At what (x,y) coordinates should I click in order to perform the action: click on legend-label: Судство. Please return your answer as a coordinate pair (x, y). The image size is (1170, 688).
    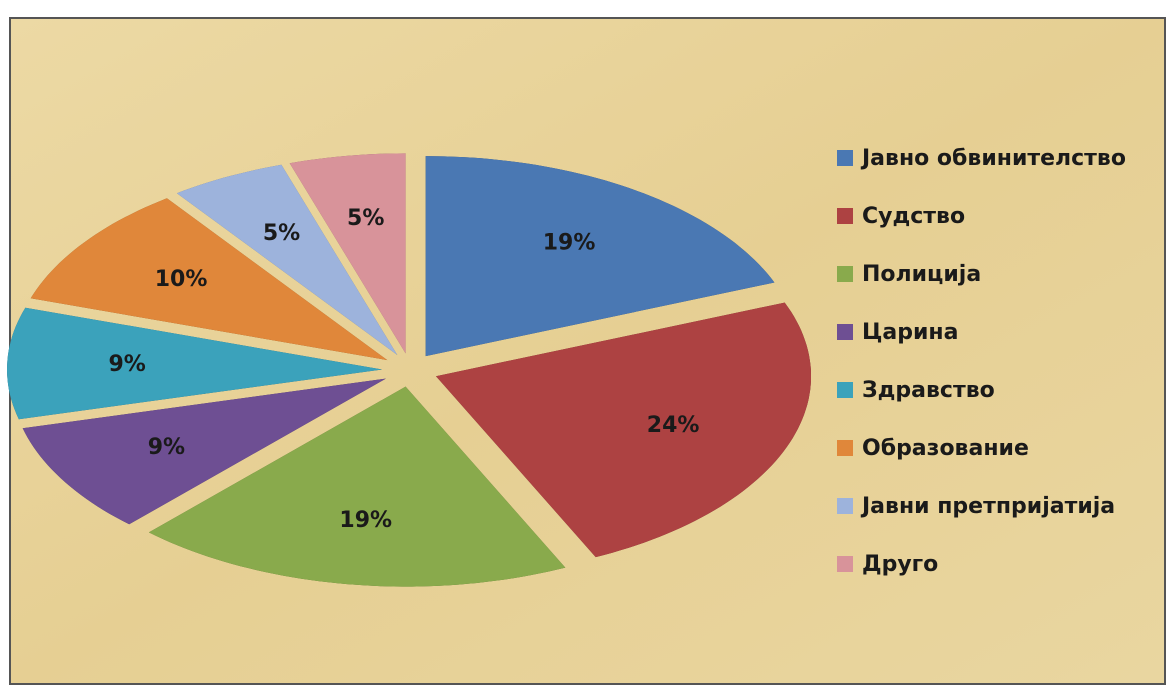
    Looking at the image, I should click on (913, 216).